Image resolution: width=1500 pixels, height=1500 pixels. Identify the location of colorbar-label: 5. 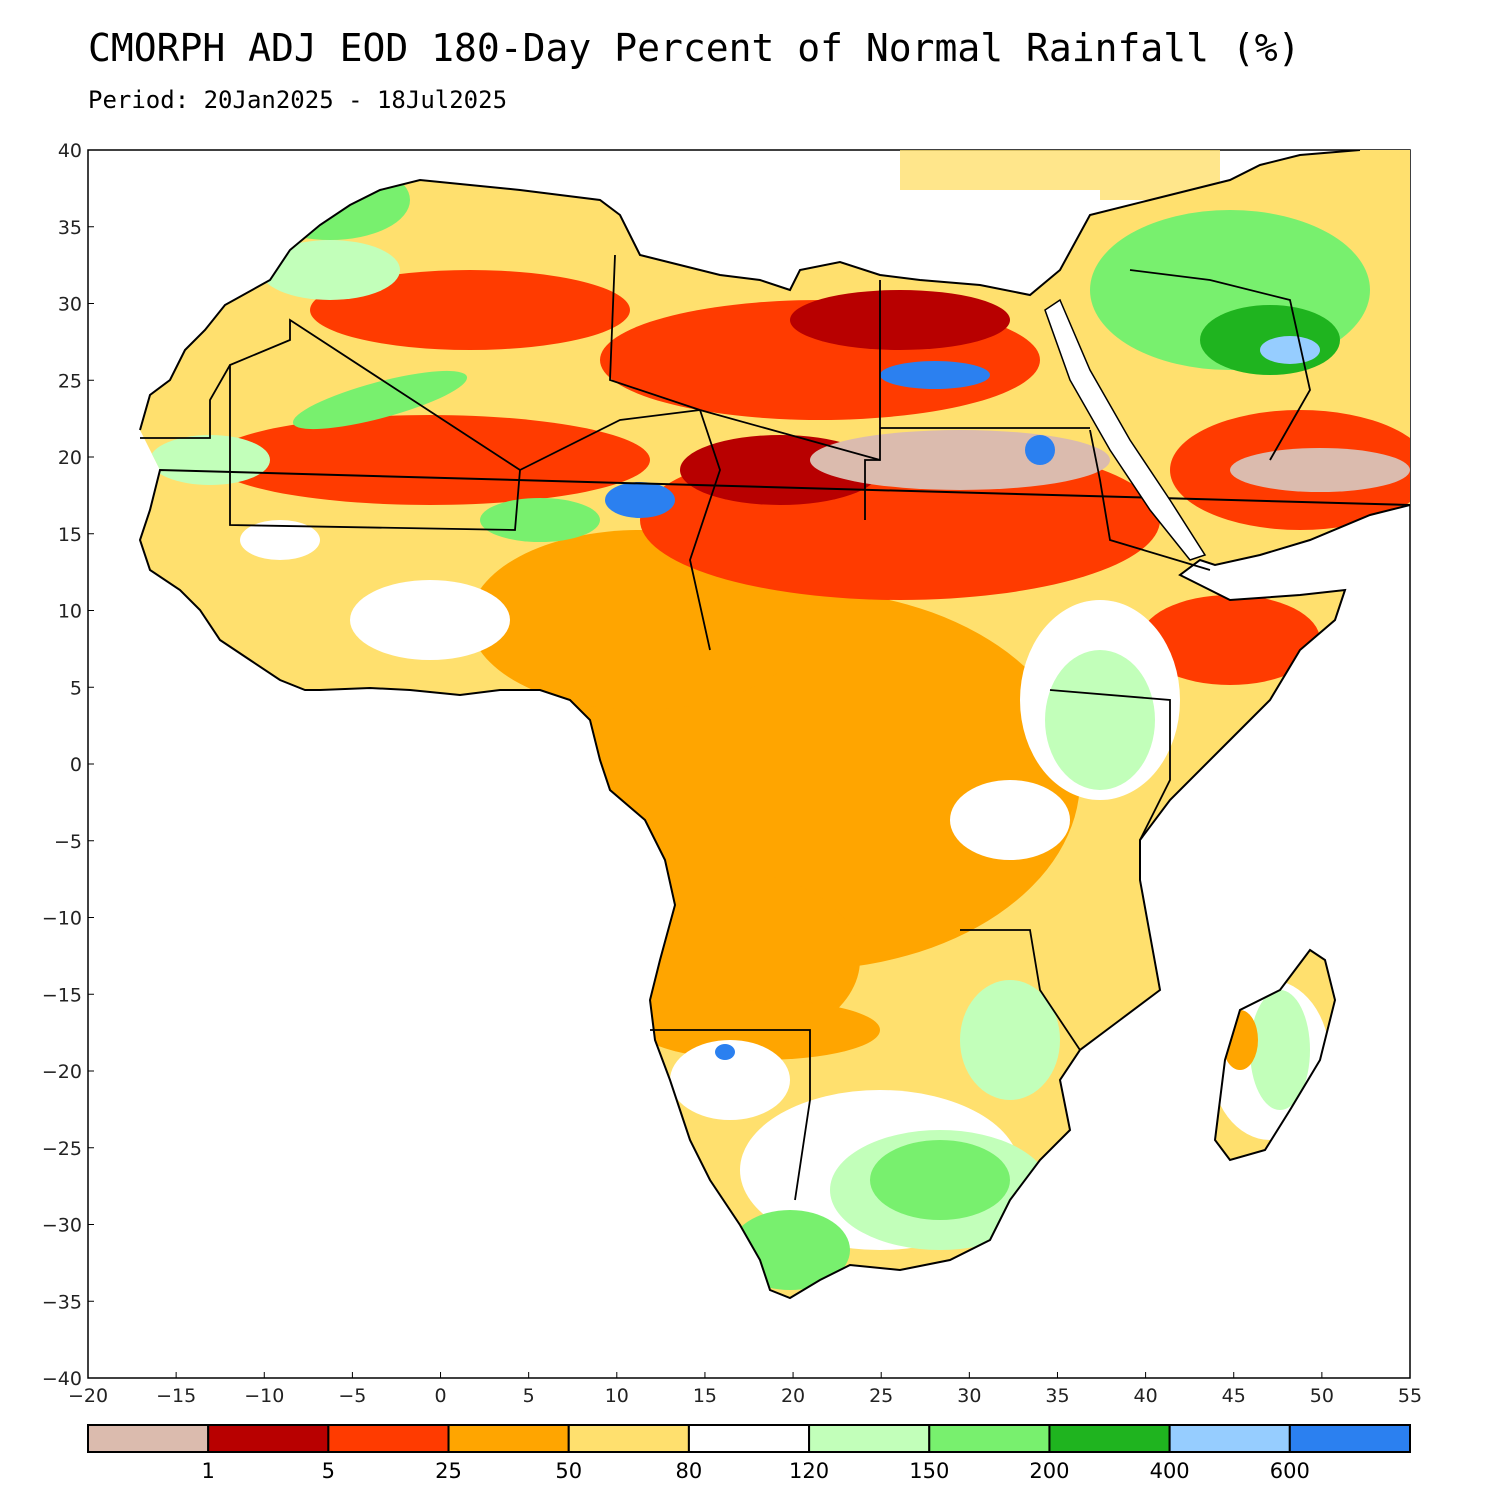
(328, 1471).